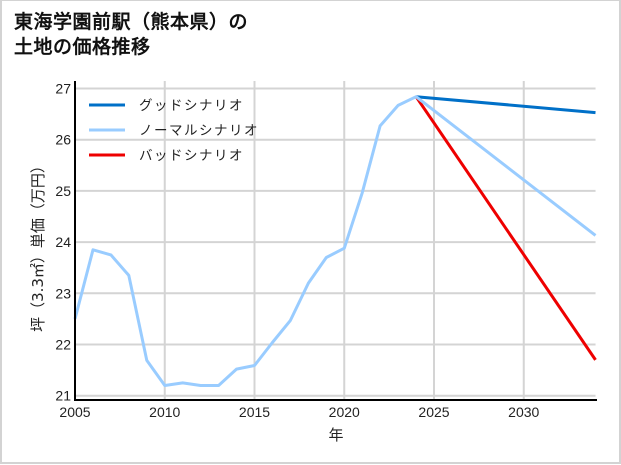  I want to click on legend-label: ノーマルシナリオ, so click(199, 131).